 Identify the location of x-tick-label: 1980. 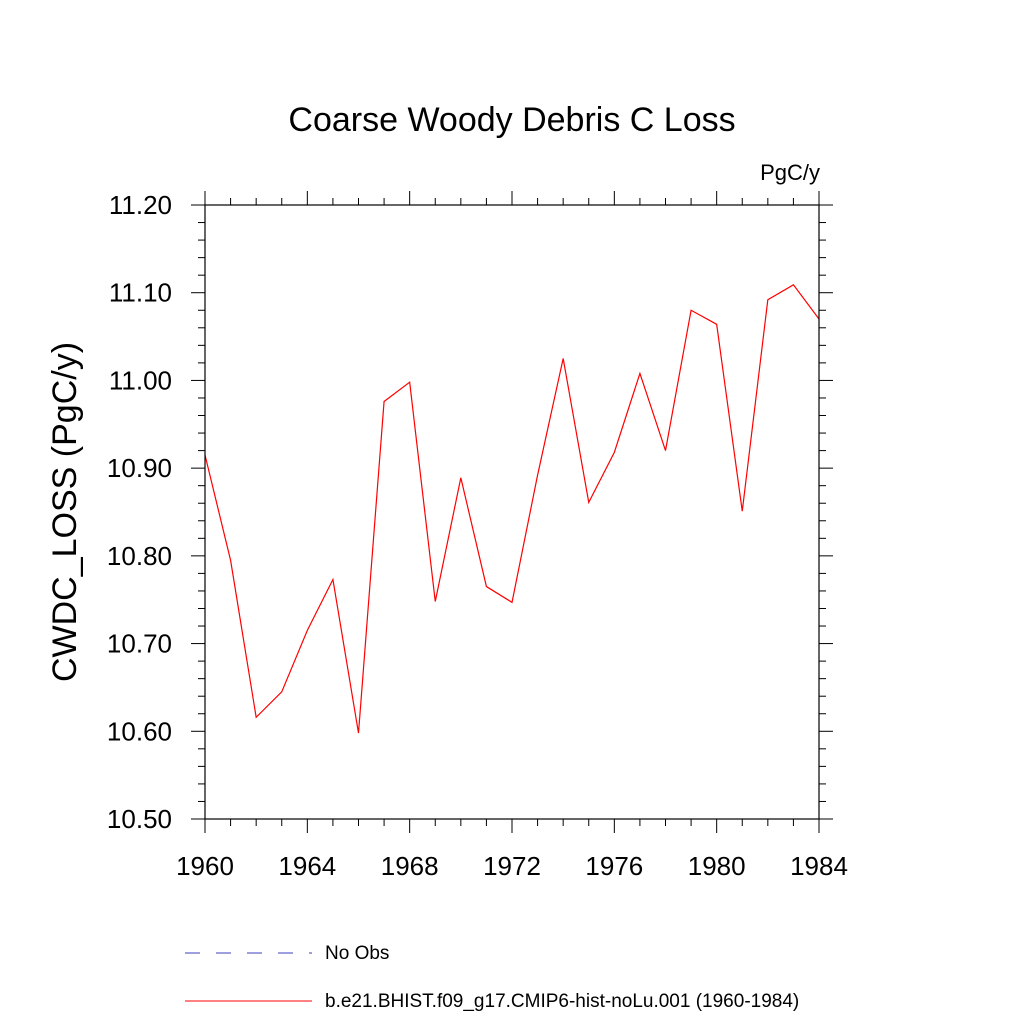
(717, 866).